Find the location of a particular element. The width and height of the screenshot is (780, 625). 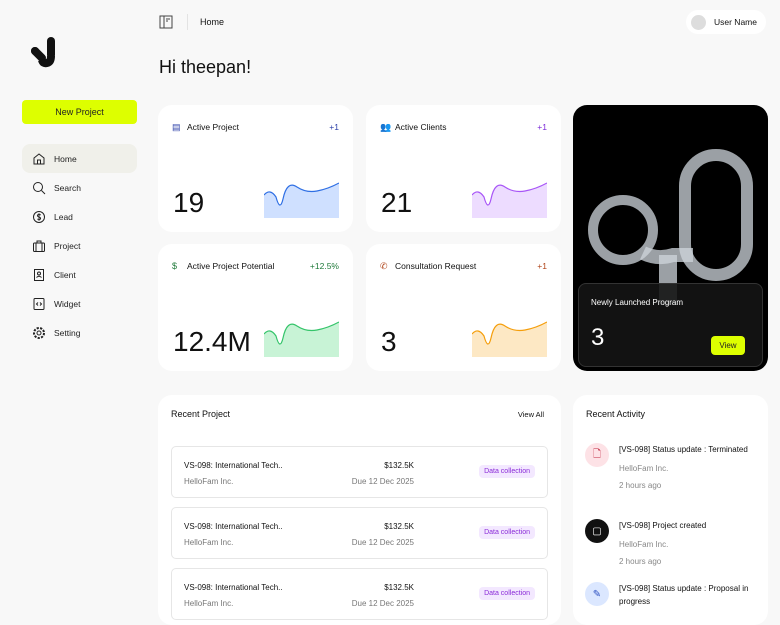

sidebar-item-widget: Widget is located at coordinates (79, 303).